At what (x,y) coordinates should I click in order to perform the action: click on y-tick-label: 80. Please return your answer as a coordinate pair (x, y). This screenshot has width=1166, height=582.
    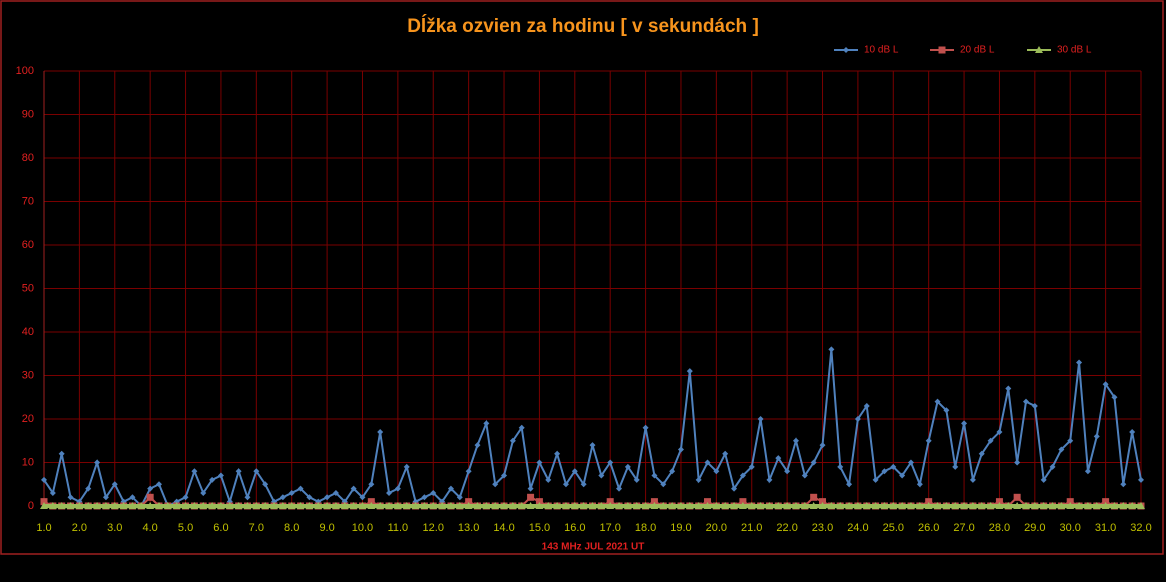
    Looking at the image, I should click on (28, 158).